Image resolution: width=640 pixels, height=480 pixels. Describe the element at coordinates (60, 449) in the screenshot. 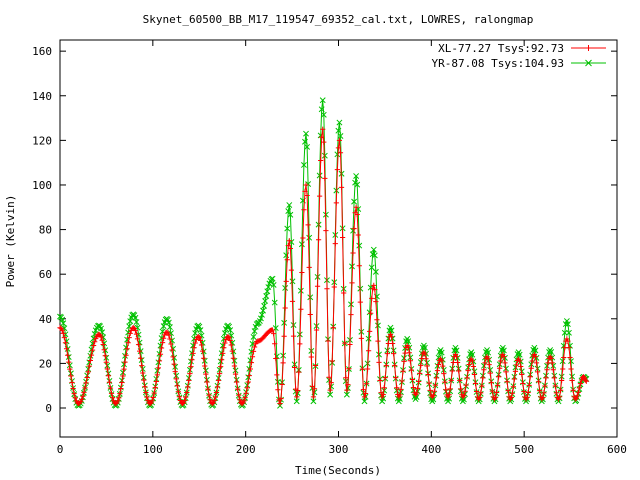

I see `x-tick-label: 0` at that location.